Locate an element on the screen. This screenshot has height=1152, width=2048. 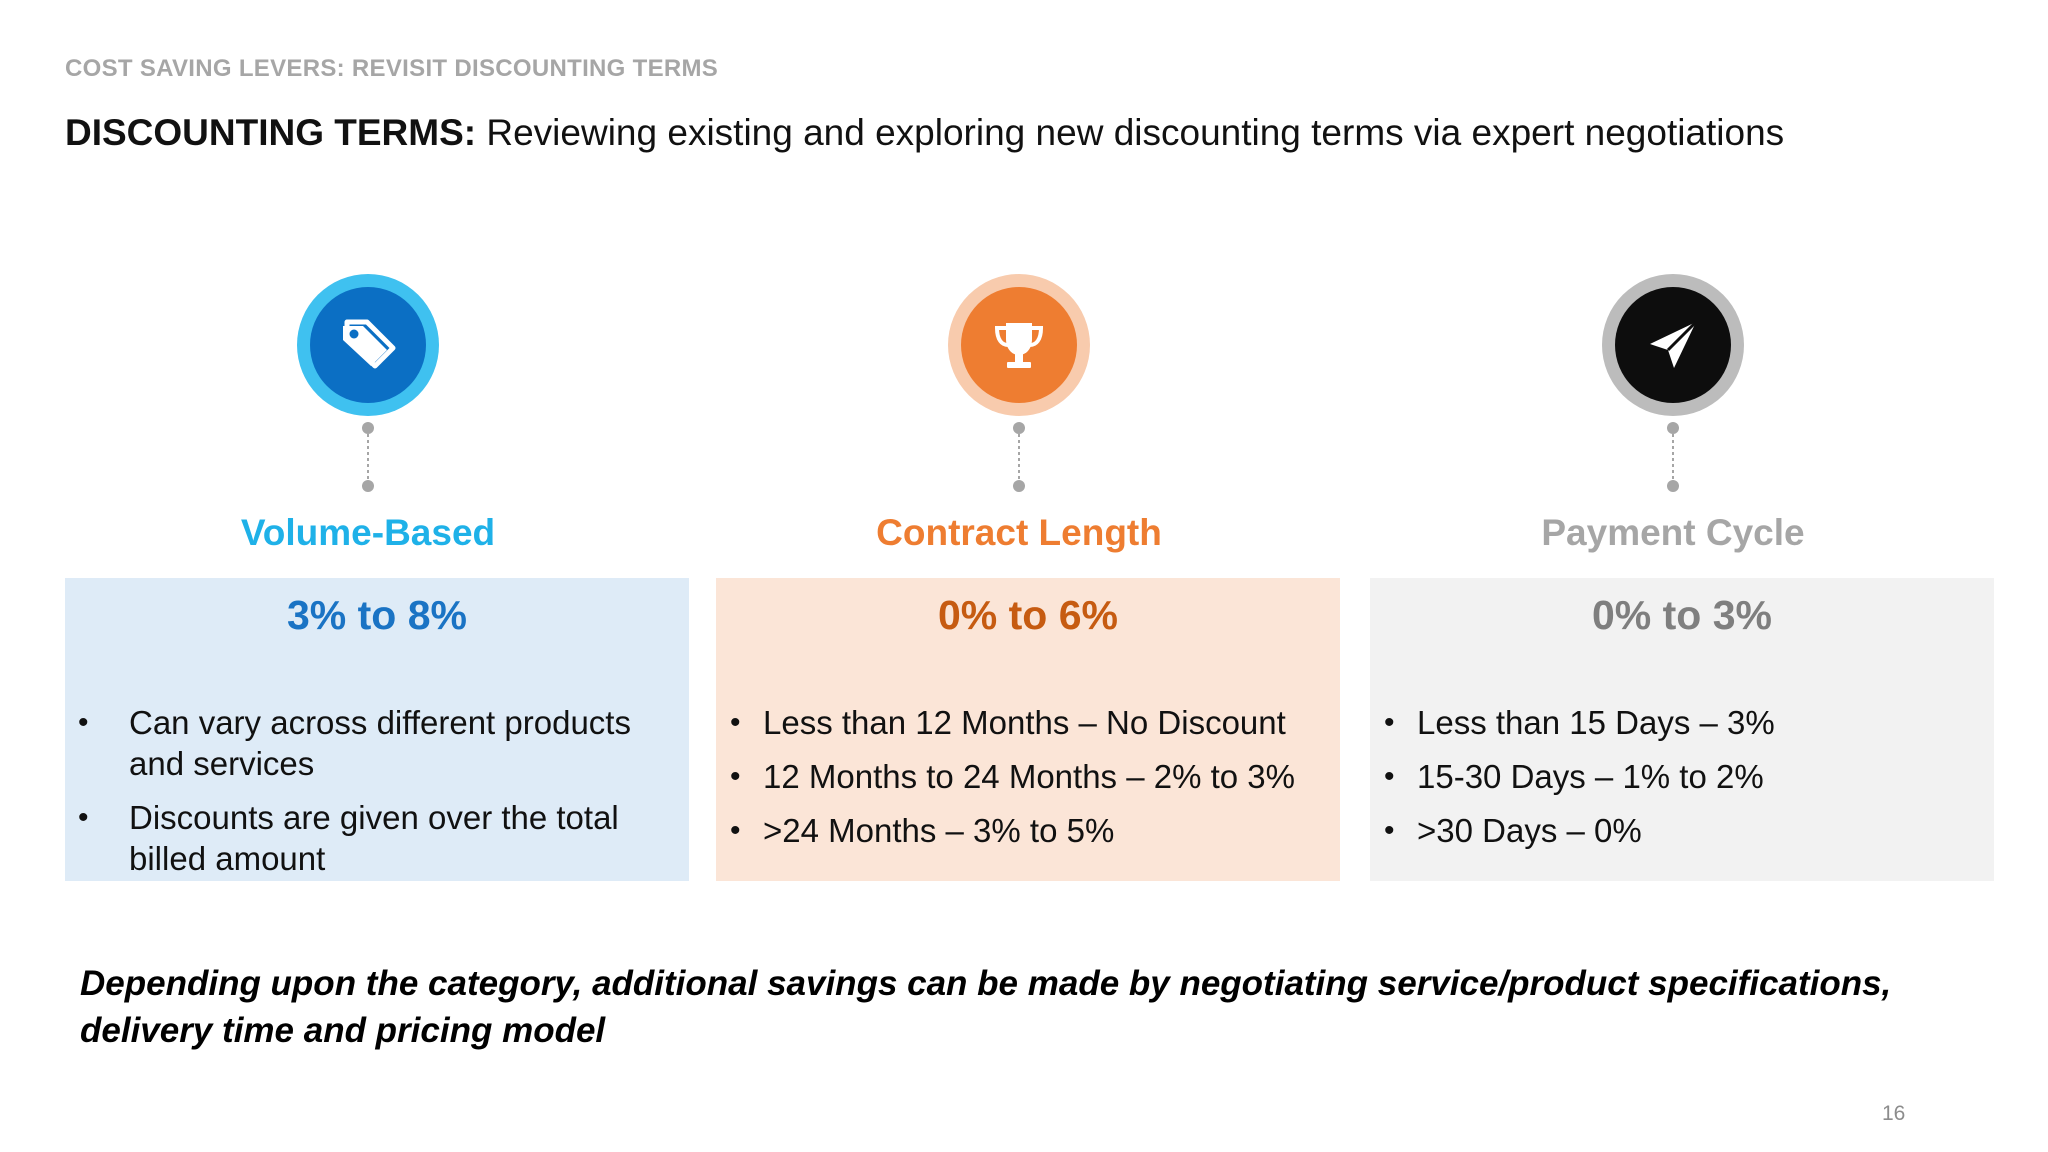
payment-connector is located at coordinates (1673, 457).